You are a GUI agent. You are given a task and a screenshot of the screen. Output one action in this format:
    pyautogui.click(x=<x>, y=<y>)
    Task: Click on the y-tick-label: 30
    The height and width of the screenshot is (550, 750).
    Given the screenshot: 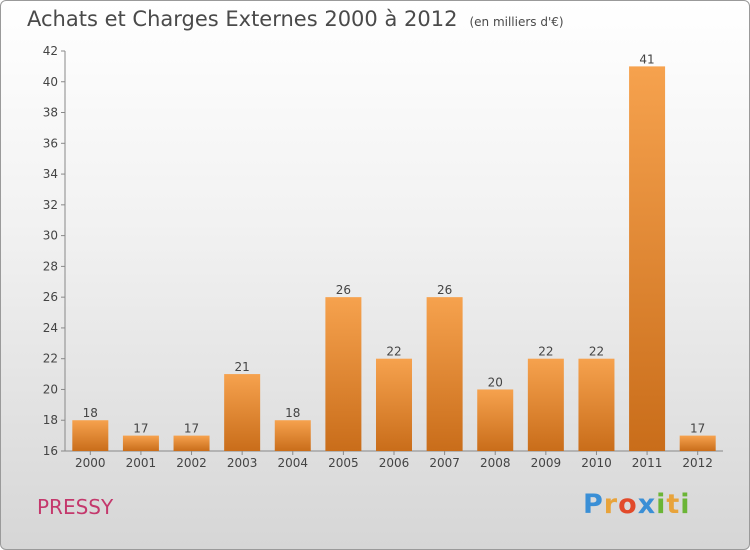 What is the action you would take?
    pyautogui.click(x=50, y=236)
    